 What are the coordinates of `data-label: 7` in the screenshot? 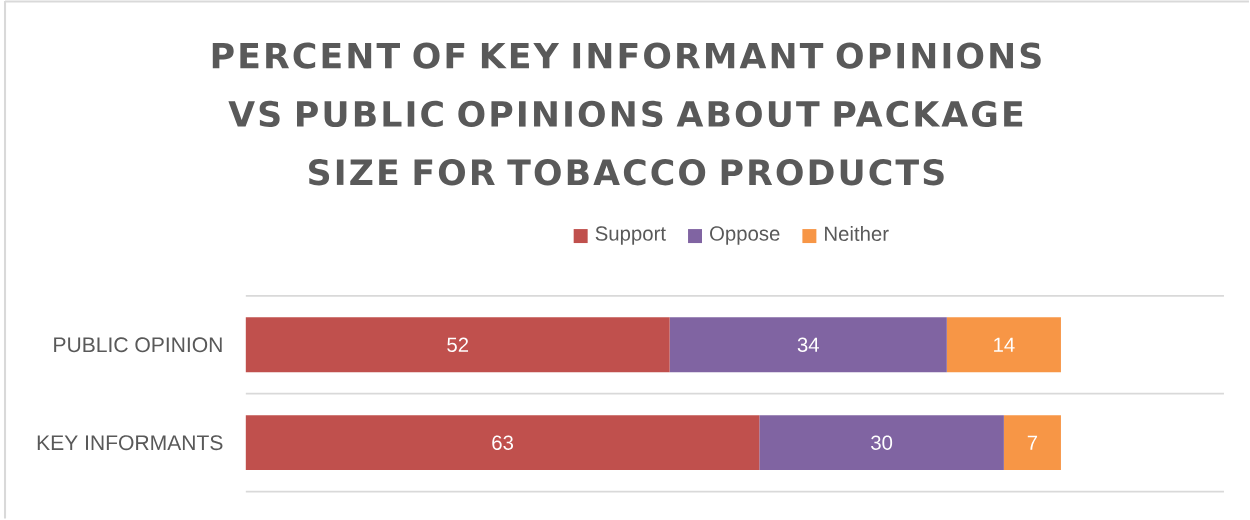 It's located at (1032, 442).